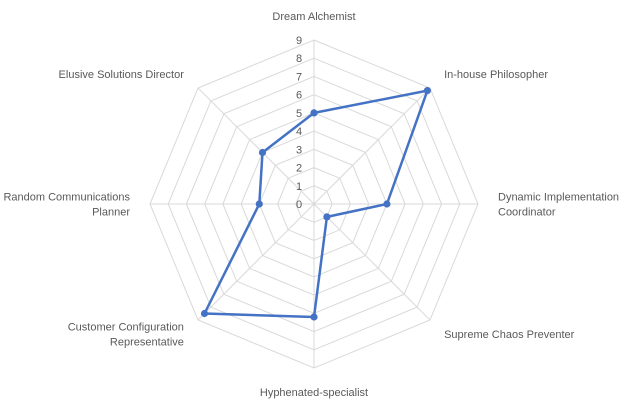  I want to click on tick-label: 4, so click(299, 132).